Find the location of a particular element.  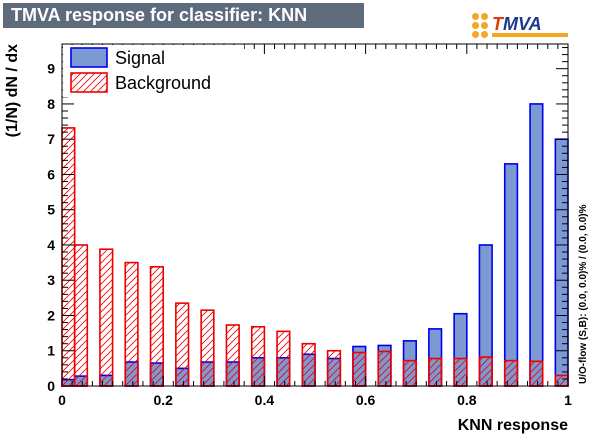

y-tick-label: 4 is located at coordinates (51, 245).